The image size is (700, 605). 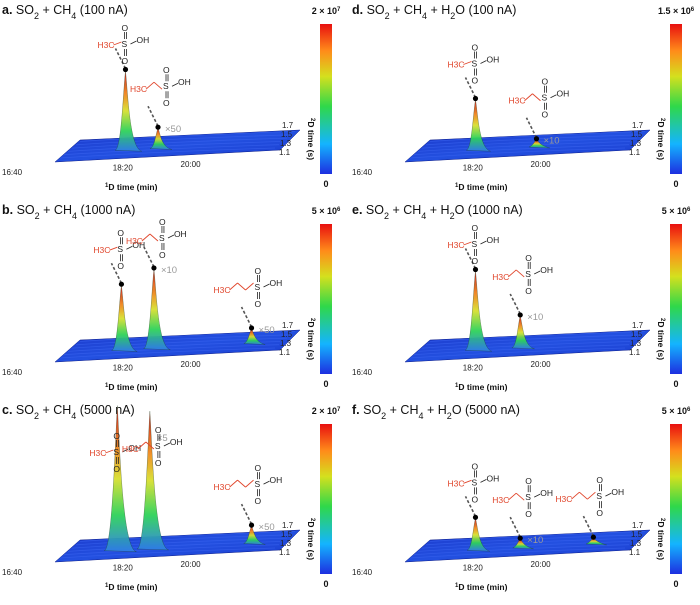 I want to click on title-text: + H, so click(x=438, y=10).